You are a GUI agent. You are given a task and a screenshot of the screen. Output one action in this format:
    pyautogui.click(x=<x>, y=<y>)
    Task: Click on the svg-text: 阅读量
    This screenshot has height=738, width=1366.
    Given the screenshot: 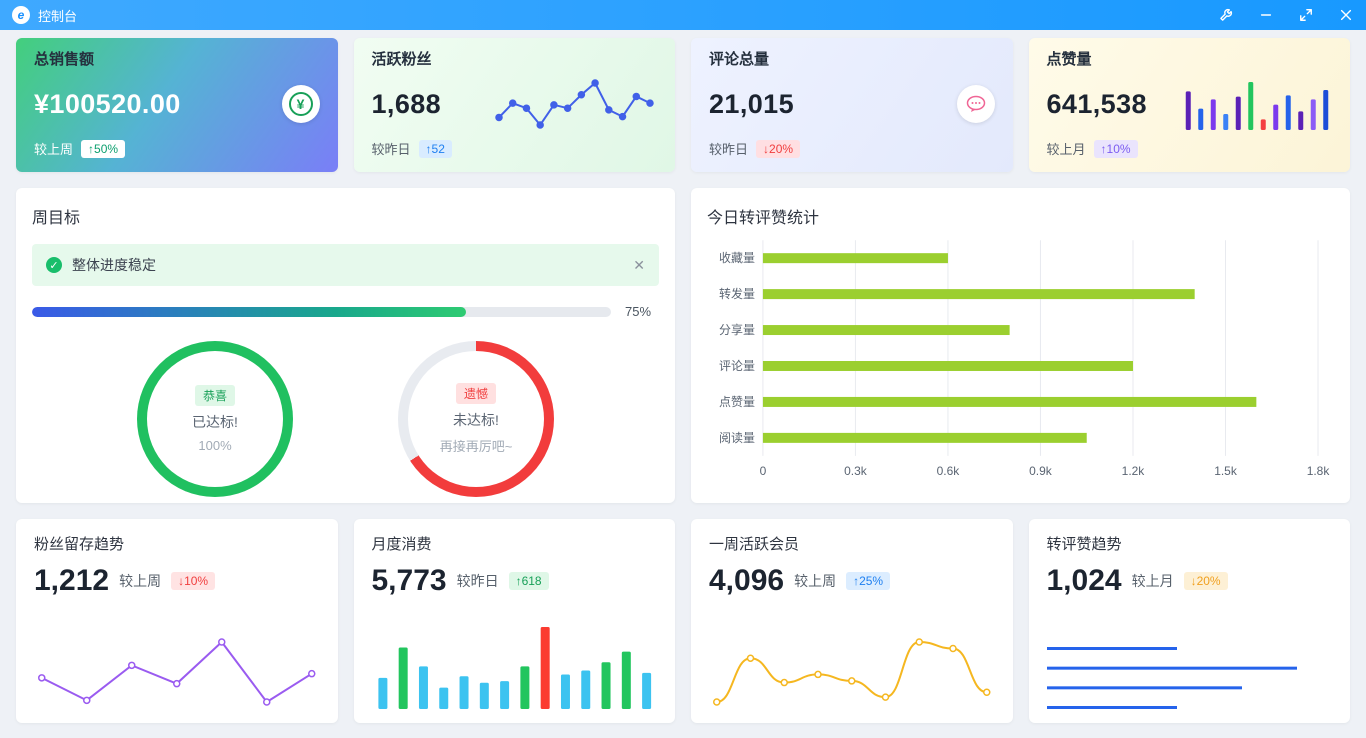 What is the action you would take?
    pyautogui.click(x=737, y=438)
    